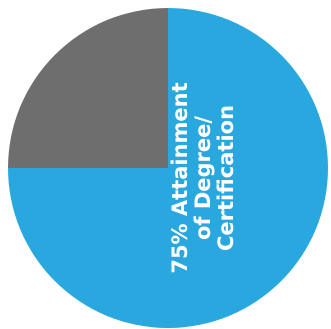 This screenshot has height=329, width=331. I want to click on slice-label-line-1: 75% Attainment, so click(180, 177).